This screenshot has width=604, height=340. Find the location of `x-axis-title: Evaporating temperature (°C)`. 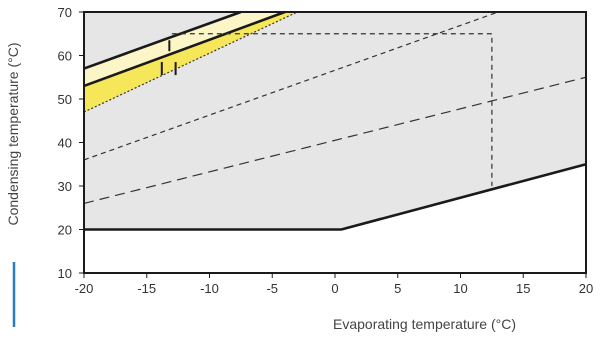

x-axis-title: Evaporating temperature (°C) is located at coordinates (424, 324).